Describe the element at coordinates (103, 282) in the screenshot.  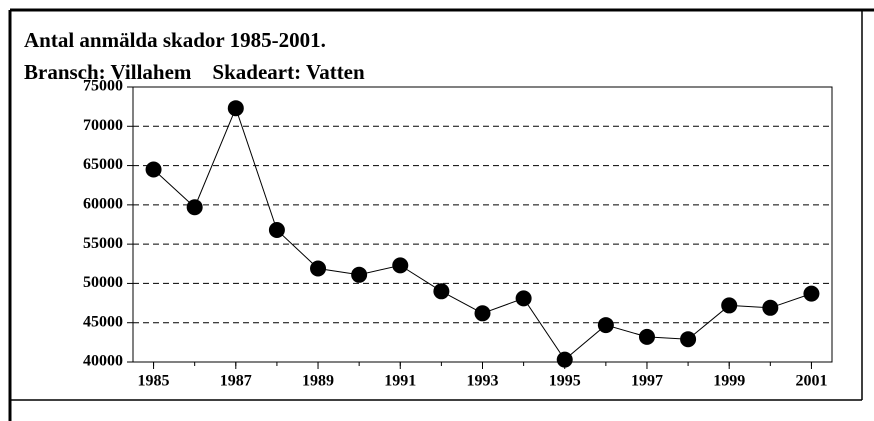
I see `y-tick-label: 50000` at that location.